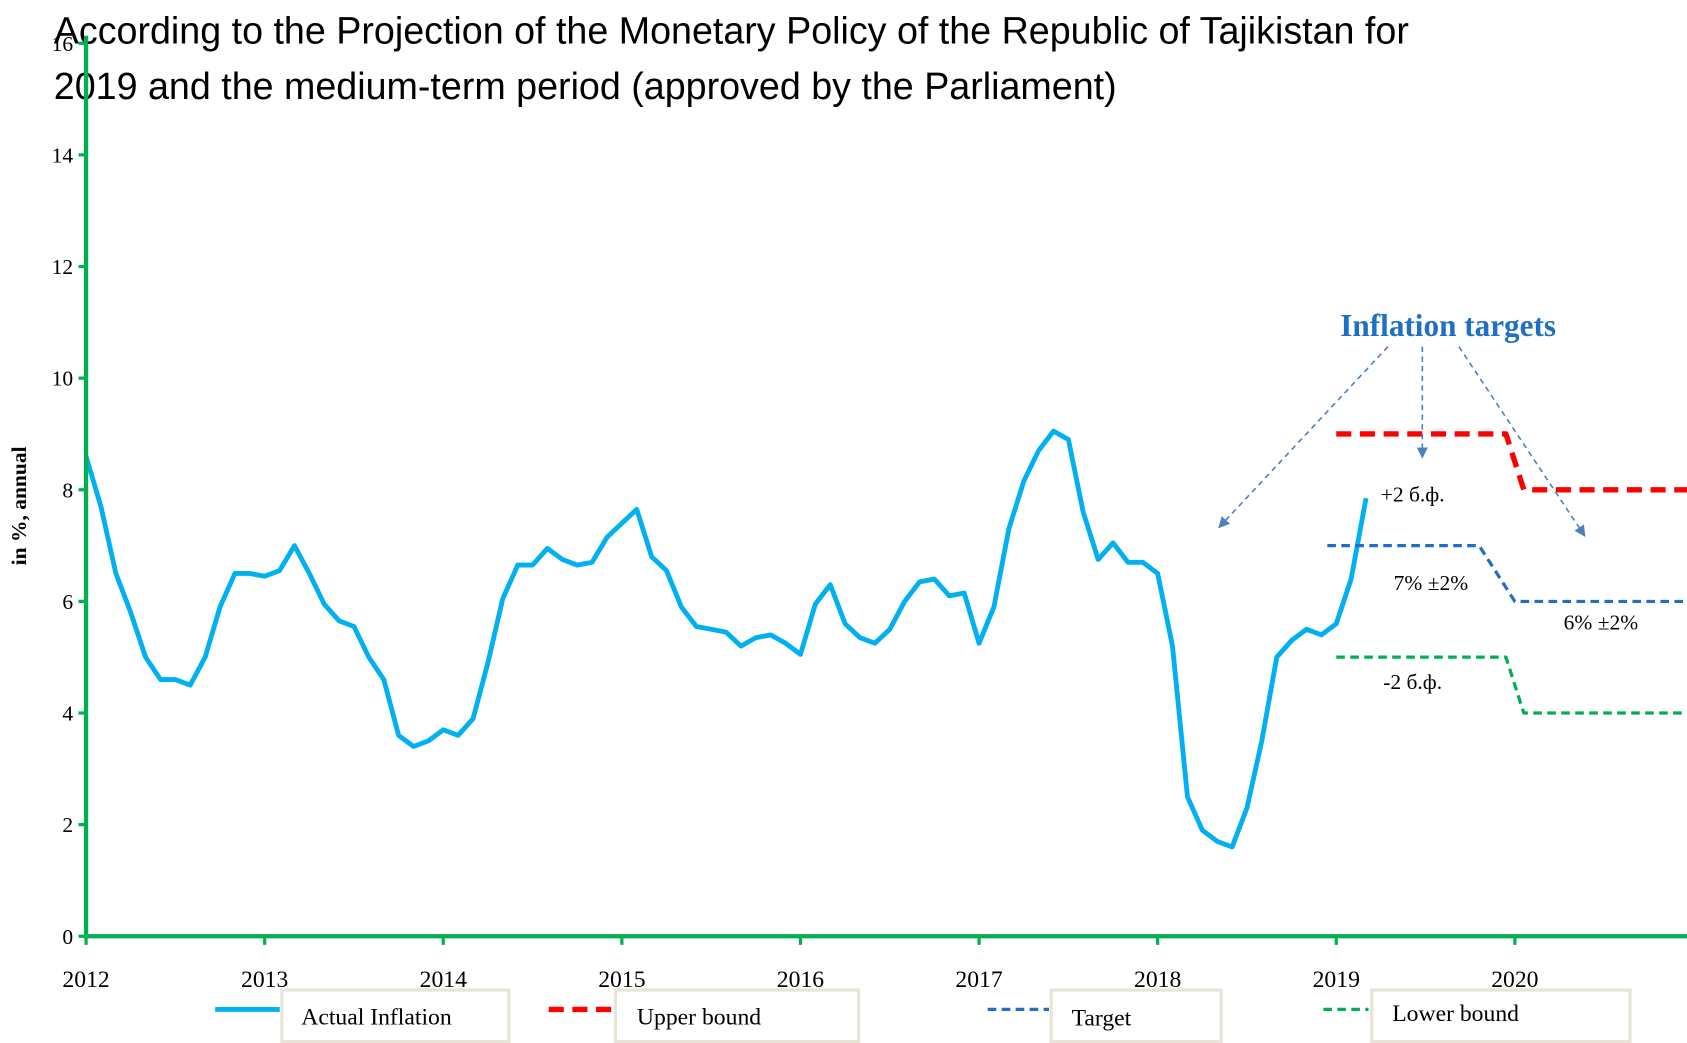  Describe the element at coordinates (1455, 1014) in the screenshot. I see `legend-label: Lower bound` at that location.